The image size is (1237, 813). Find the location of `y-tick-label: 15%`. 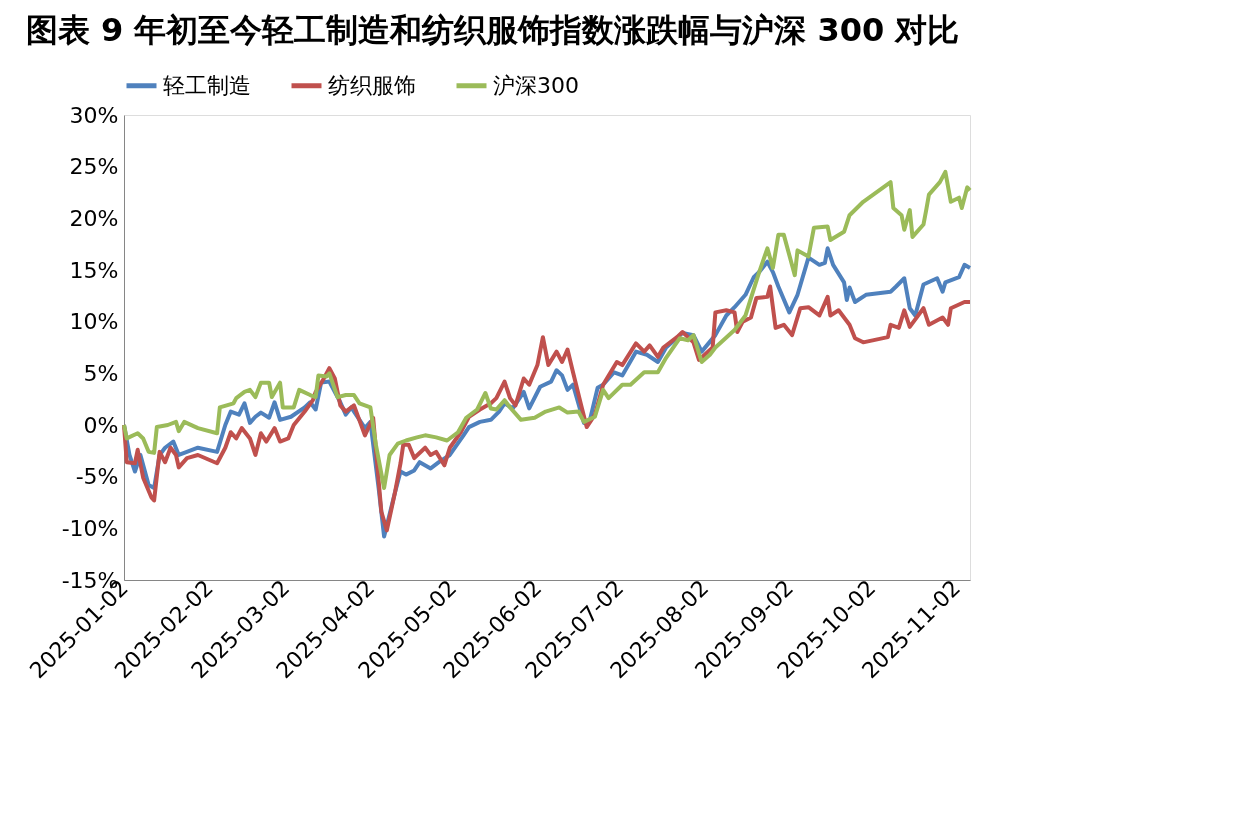

y-tick-label: 15% is located at coordinates (94, 270).